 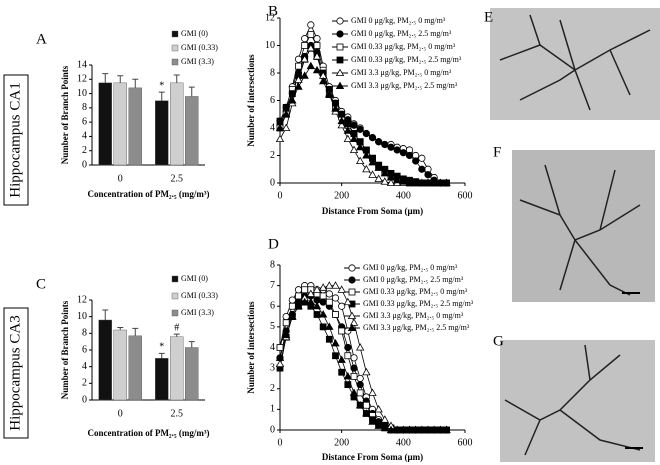 What do you see at coordinates (341, 195) in the screenshot?
I see `x-tick-label: 200` at bounding box center [341, 195].